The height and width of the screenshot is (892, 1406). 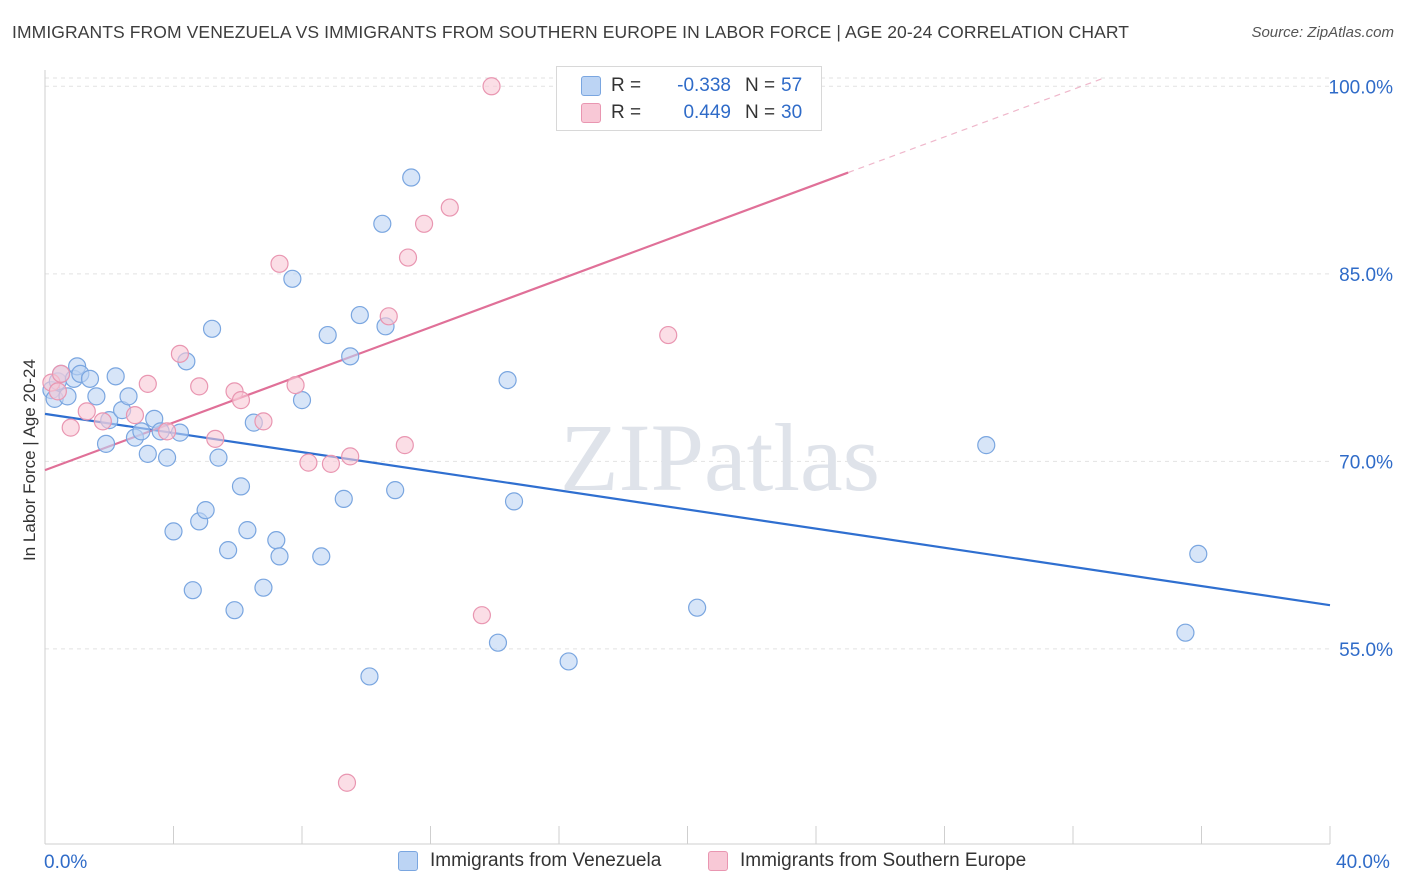 I want to click on bottom-legend-southern-europe: Immigrants from Southern Europe, so click(x=867, y=861).